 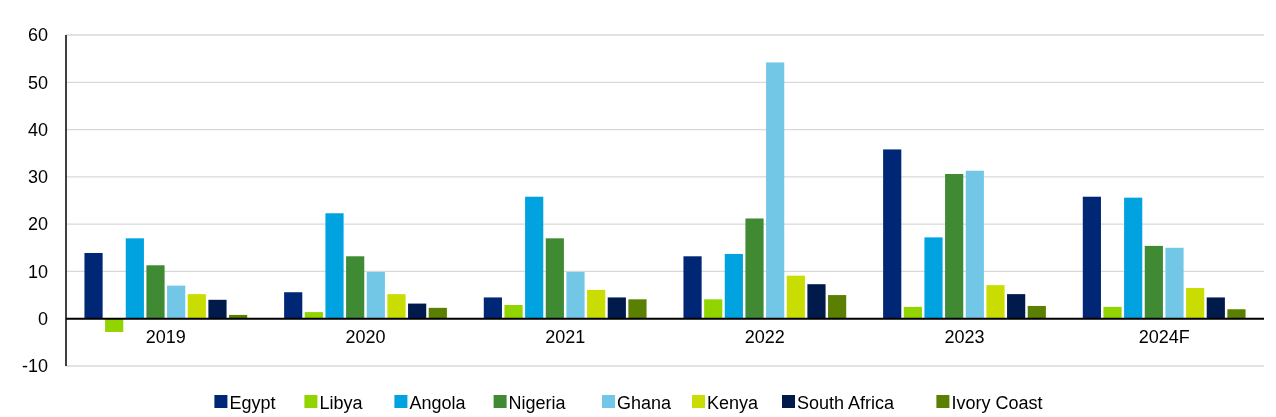 What do you see at coordinates (37, 177) in the screenshot?
I see `y-tick-label: 30` at bounding box center [37, 177].